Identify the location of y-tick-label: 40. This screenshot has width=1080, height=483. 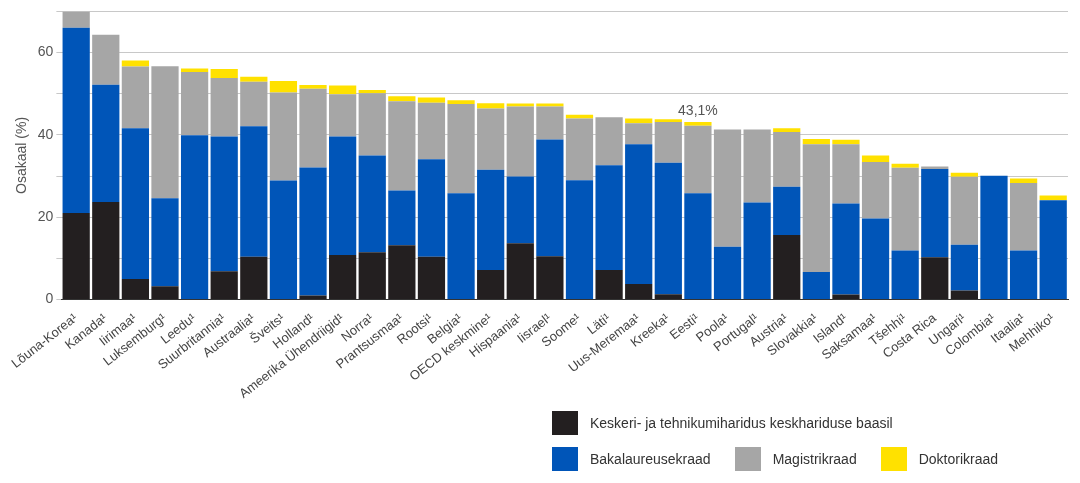
(45, 133).